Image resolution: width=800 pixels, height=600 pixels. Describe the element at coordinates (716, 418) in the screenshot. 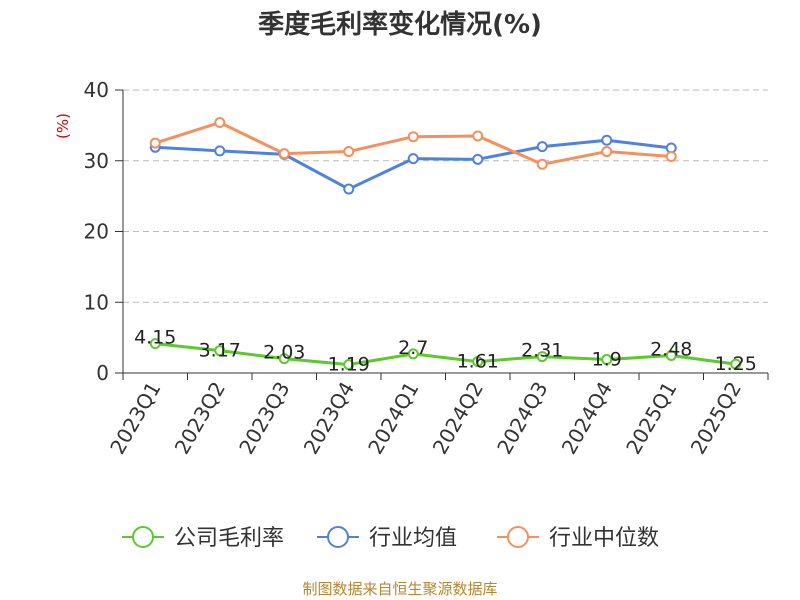

I see `x-tick-label: 2025Q2` at that location.